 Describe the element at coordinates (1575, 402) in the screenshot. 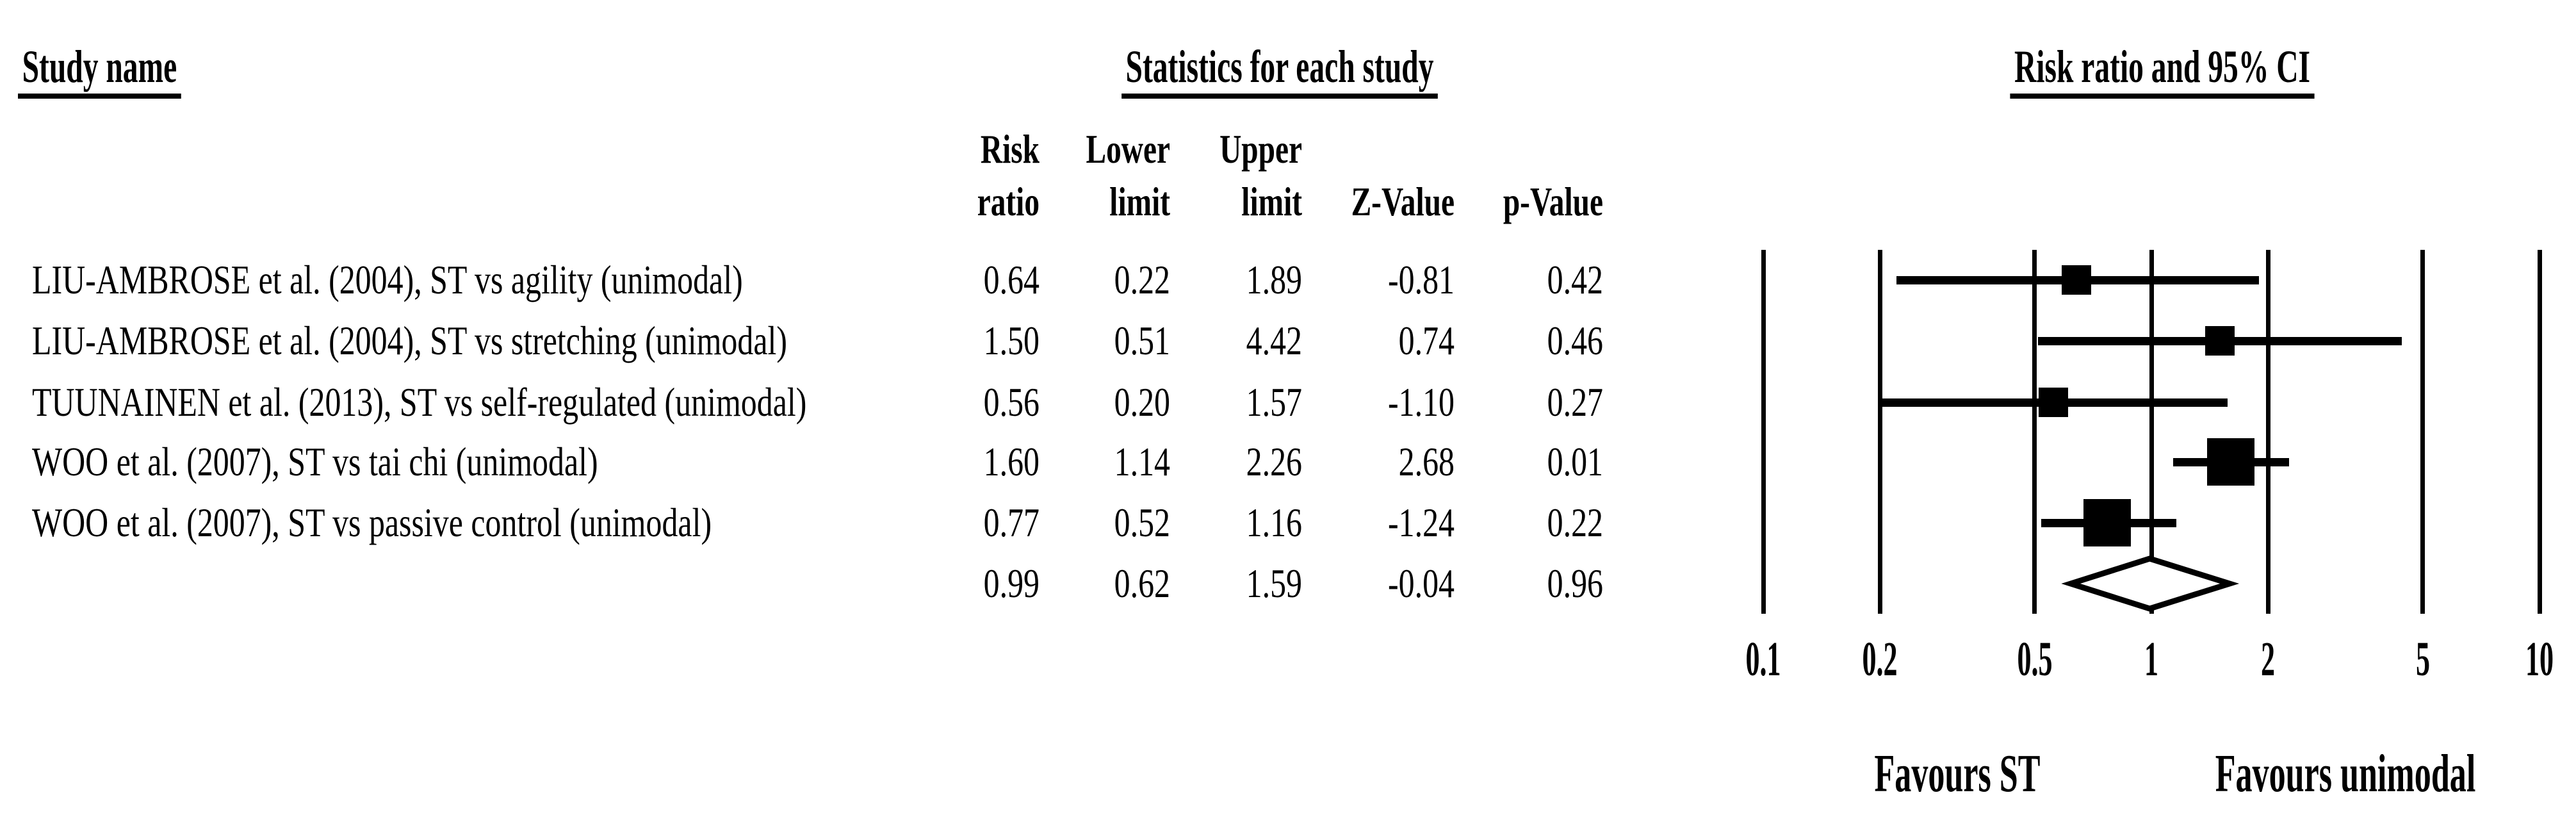

I see `p-value: 0.27` at that location.